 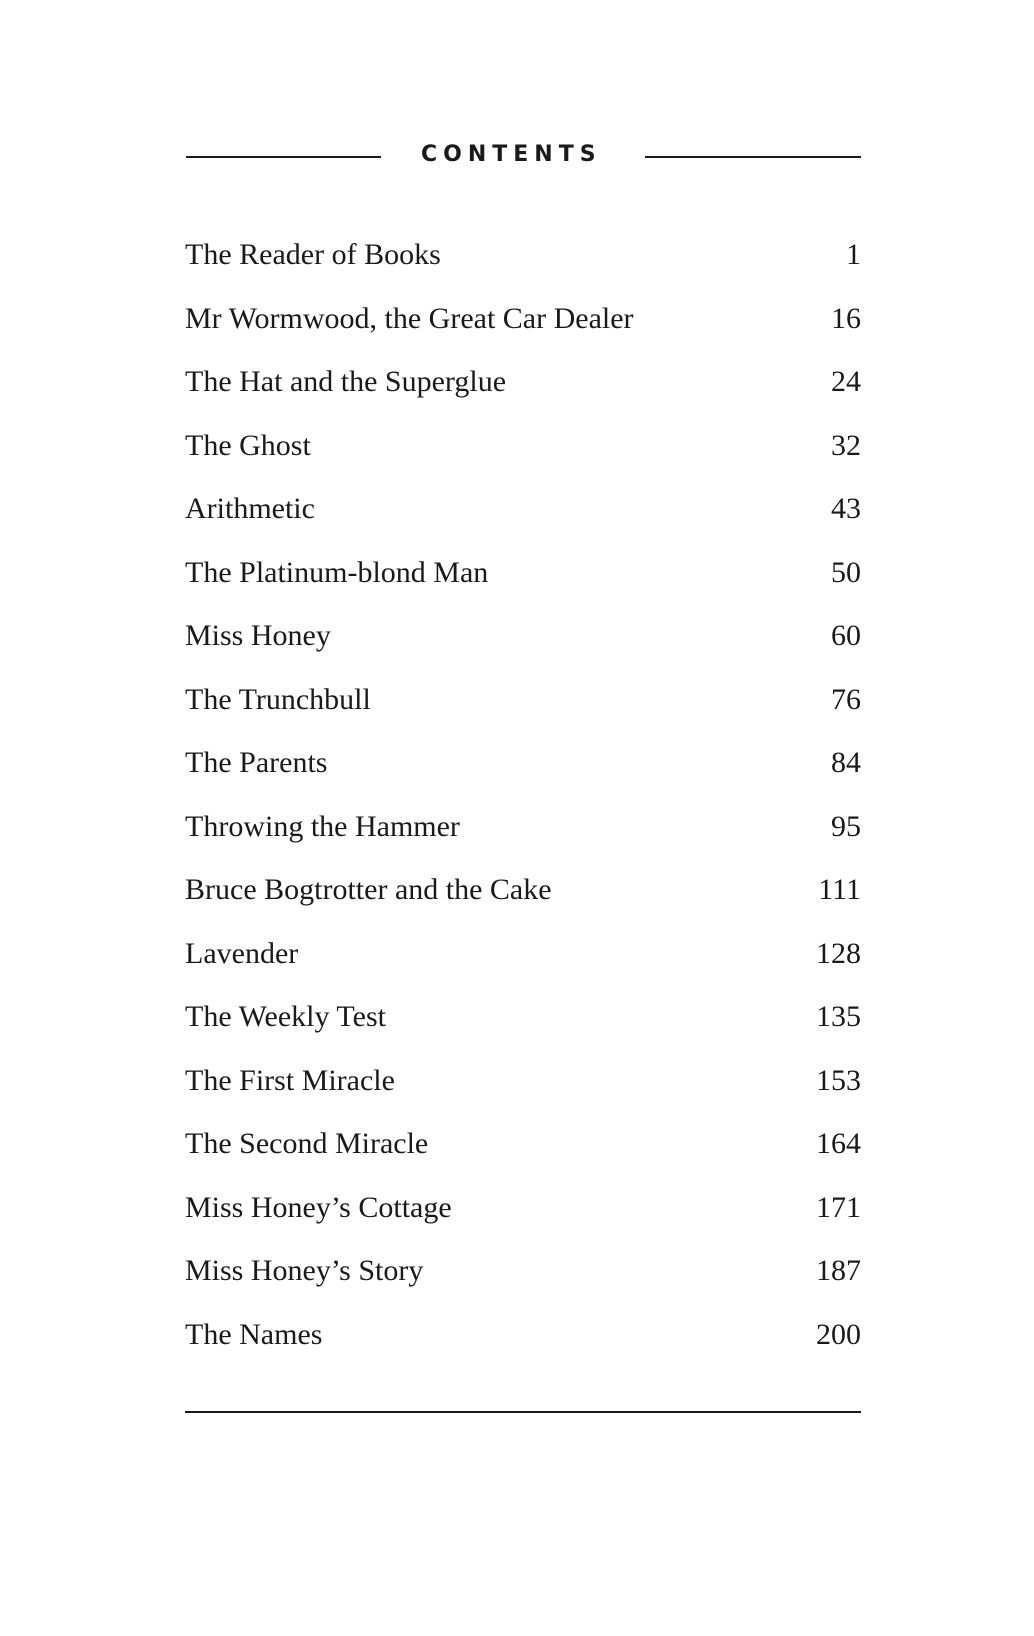 I want to click on toc-entry: The Names 200, so click(x=523, y=1344).